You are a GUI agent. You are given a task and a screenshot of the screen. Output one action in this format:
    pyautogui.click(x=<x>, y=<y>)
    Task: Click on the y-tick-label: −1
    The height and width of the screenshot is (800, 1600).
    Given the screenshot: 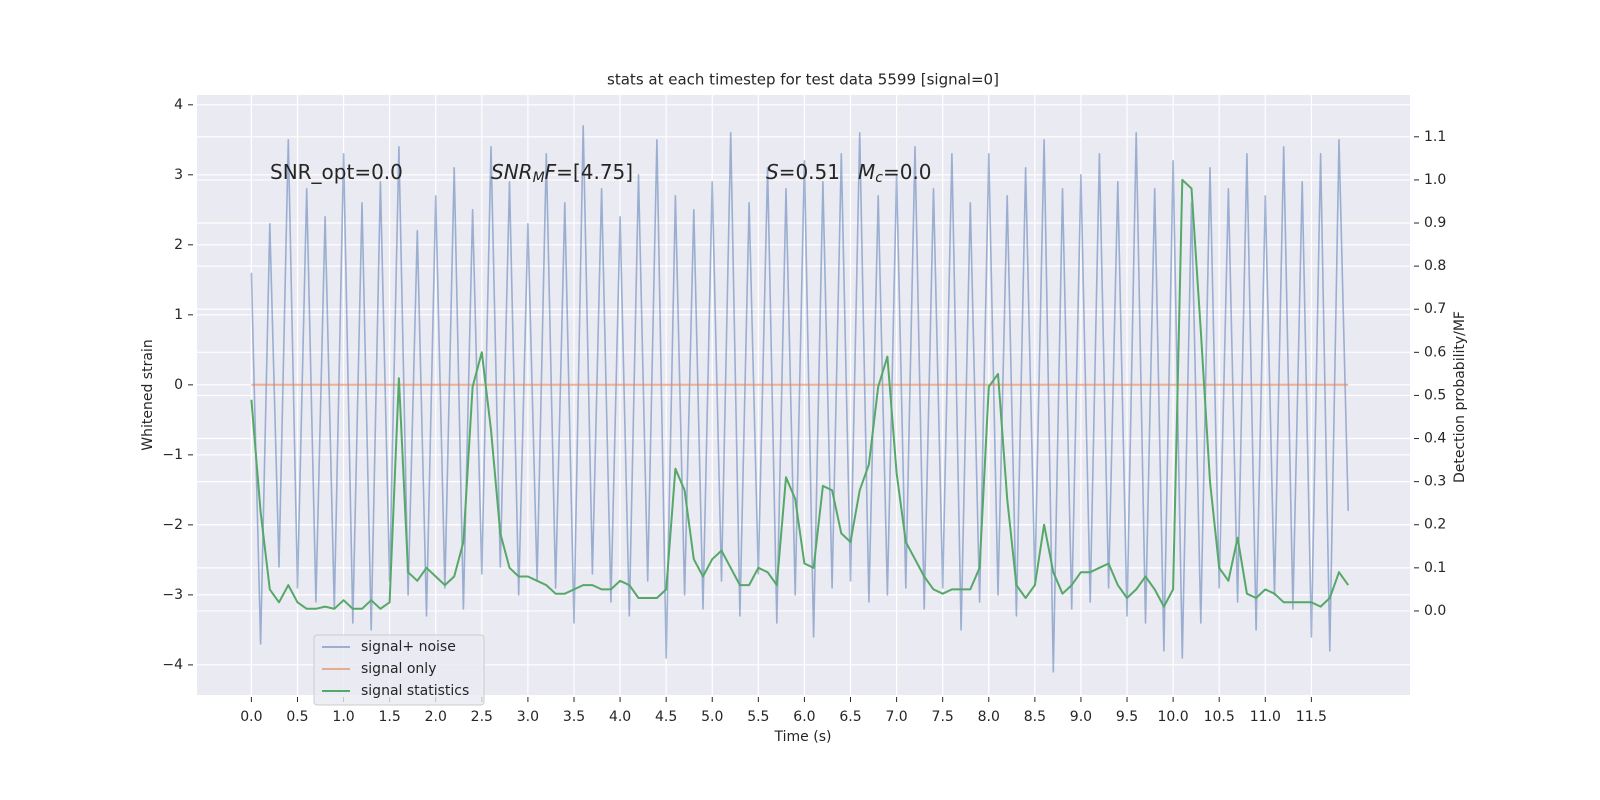 What is the action you would take?
    pyautogui.click(x=172, y=455)
    